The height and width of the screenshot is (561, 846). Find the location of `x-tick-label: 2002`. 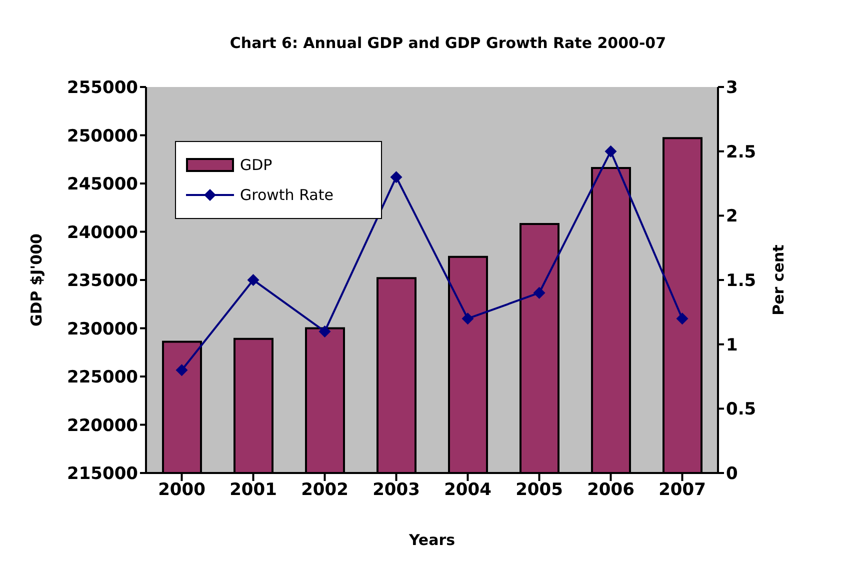

x-tick-label: 2002 is located at coordinates (324, 490).